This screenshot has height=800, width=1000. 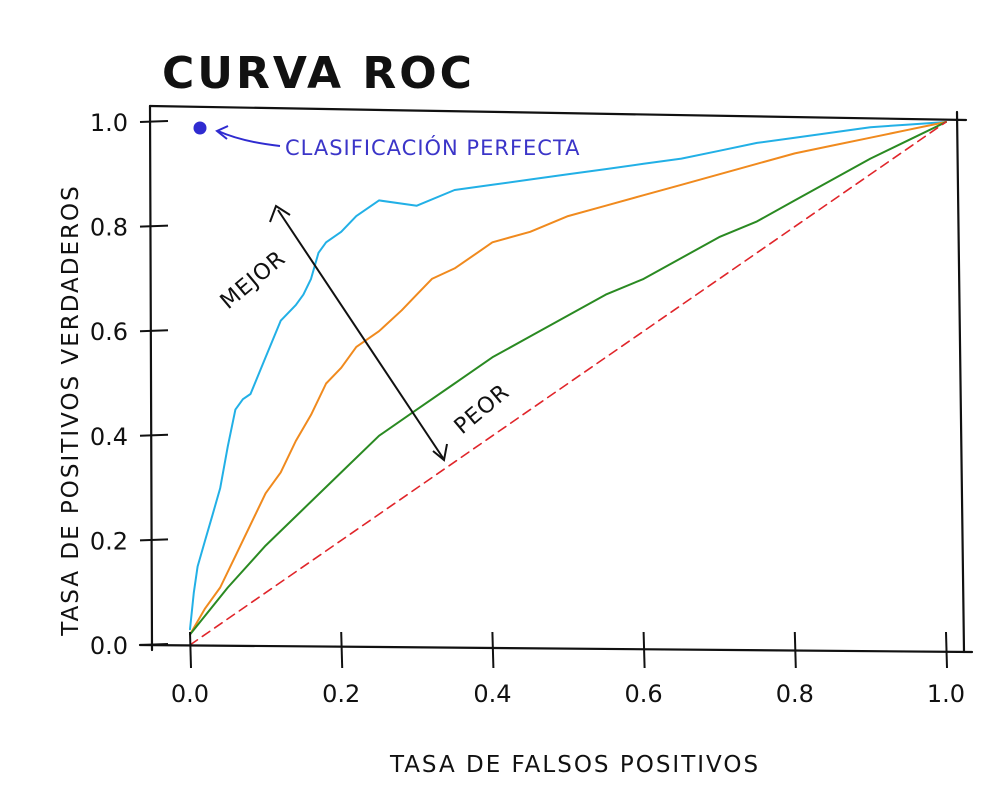 I want to click on x-tick-label: 0.8, so click(x=795, y=694).